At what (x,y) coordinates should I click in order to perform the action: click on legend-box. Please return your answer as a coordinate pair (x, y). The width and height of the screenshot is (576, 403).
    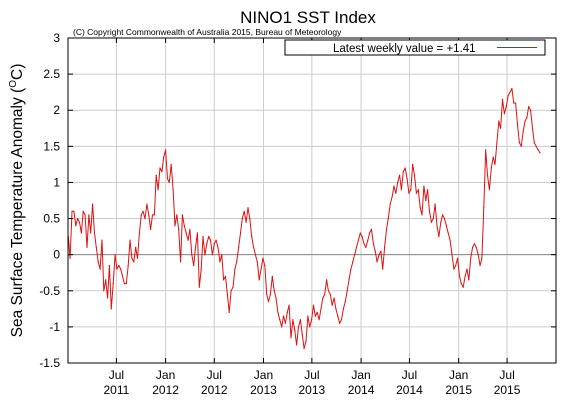
    Looking at the image, I should click on (415, 47).